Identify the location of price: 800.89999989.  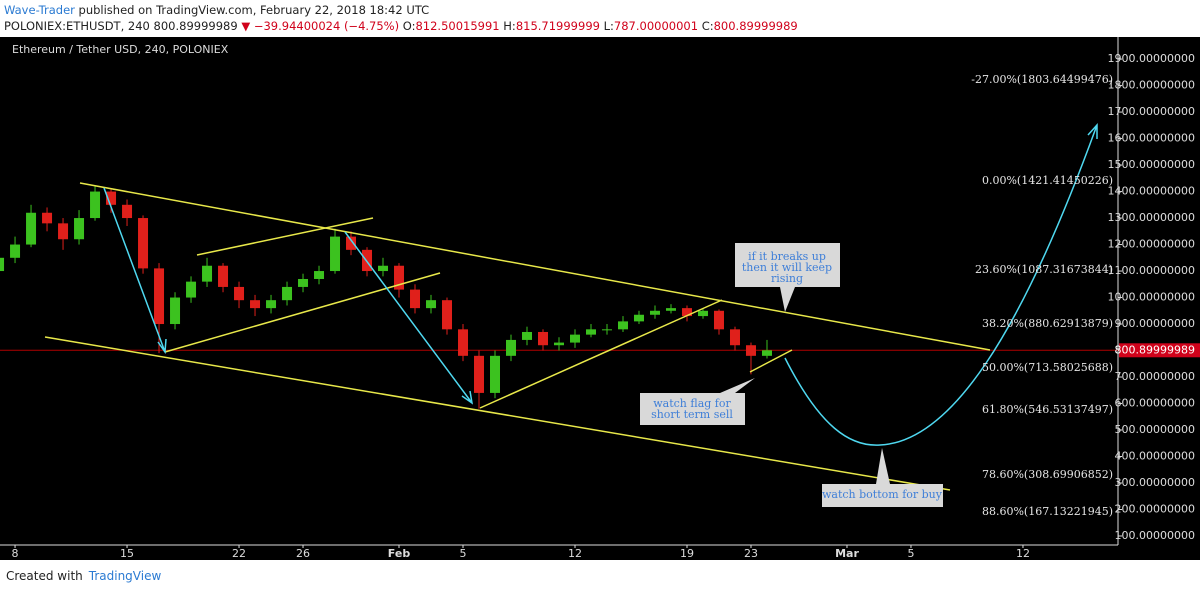
(195, 26).